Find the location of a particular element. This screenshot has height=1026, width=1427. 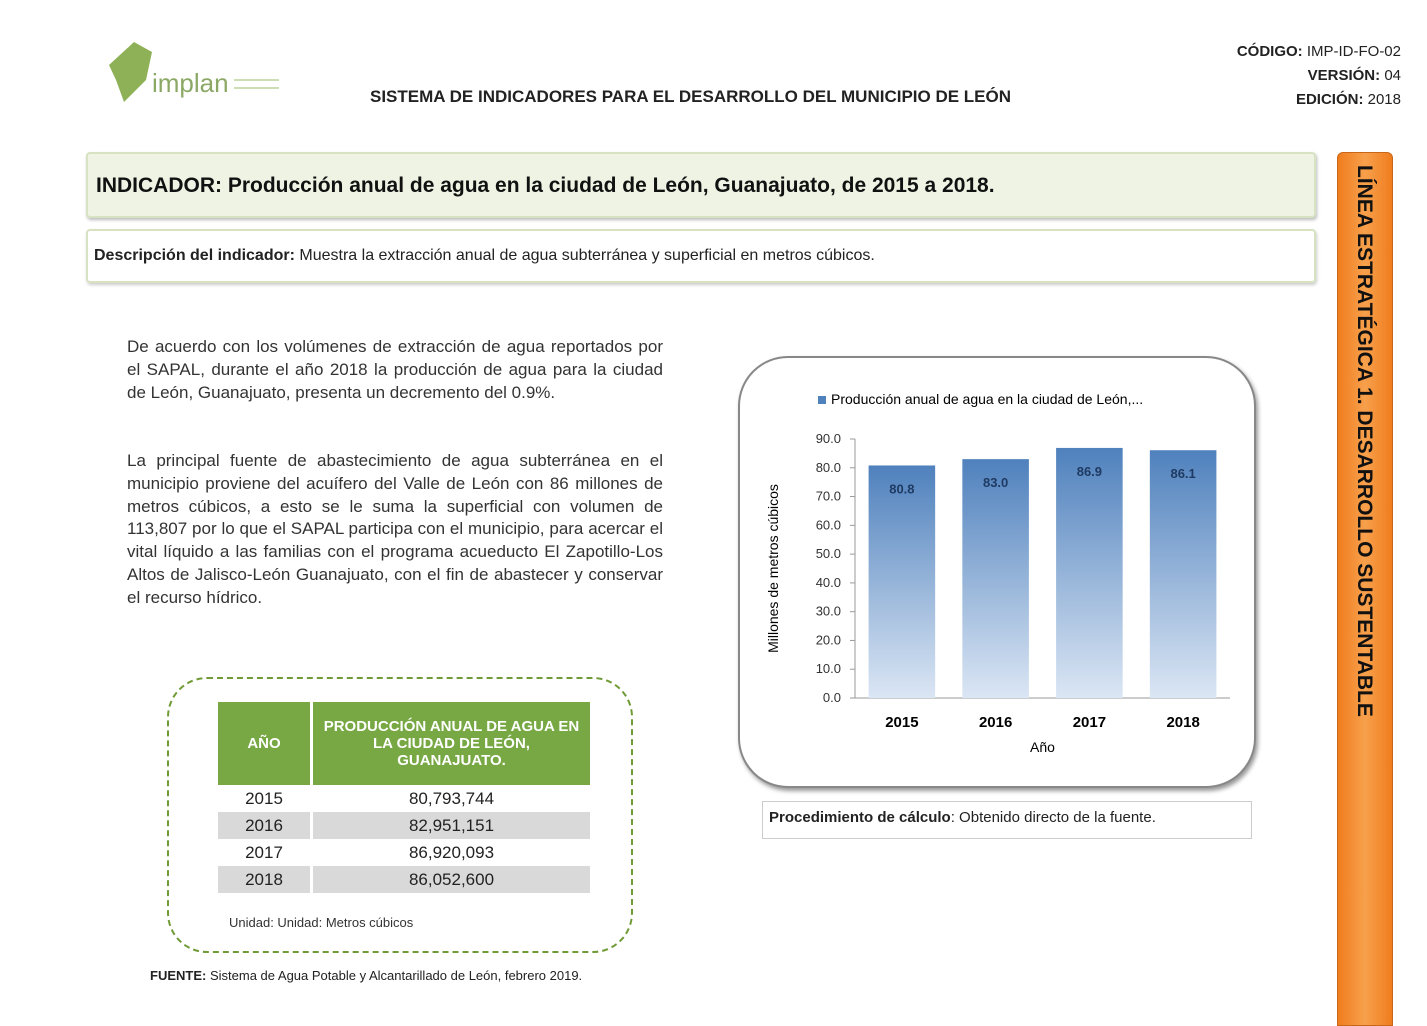

procedure-text: : Obtenido directo de la fuente. is located at coordinates (1053, 817).